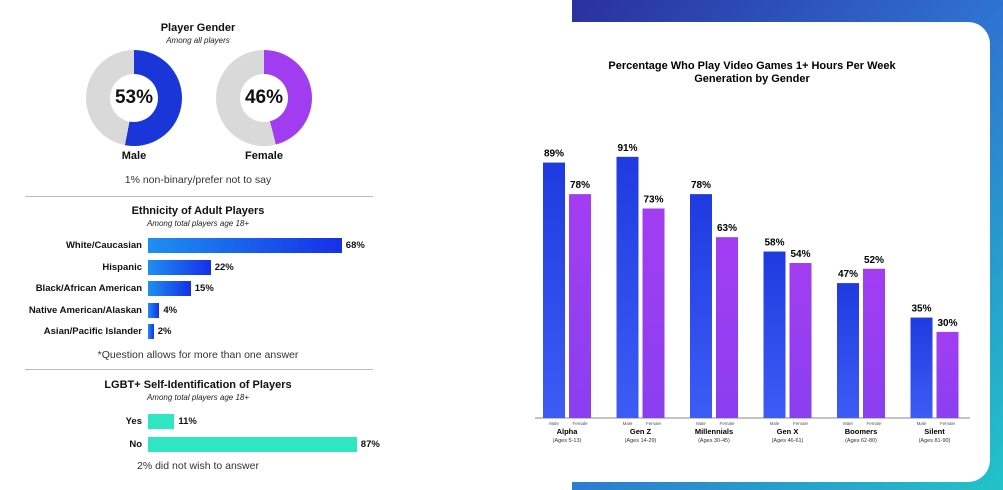 This screenshot has width=1003, height=490. Describe the element at coordinates (641, 431) in the screenshot. I see `category-label: Gen Z` at that location.